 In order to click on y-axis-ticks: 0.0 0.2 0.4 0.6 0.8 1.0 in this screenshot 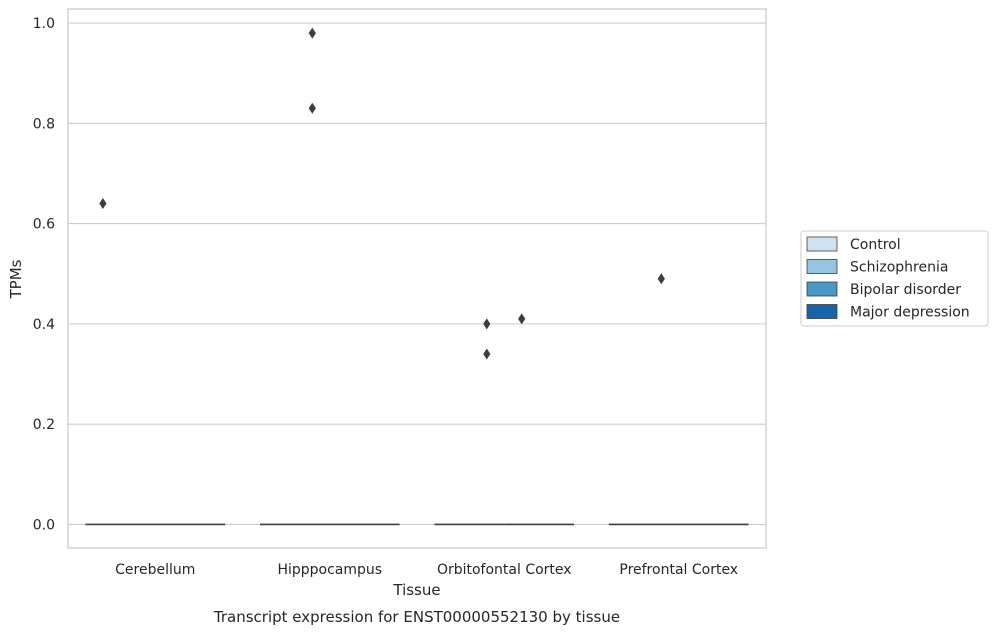, I will do `click(44, 274)`.